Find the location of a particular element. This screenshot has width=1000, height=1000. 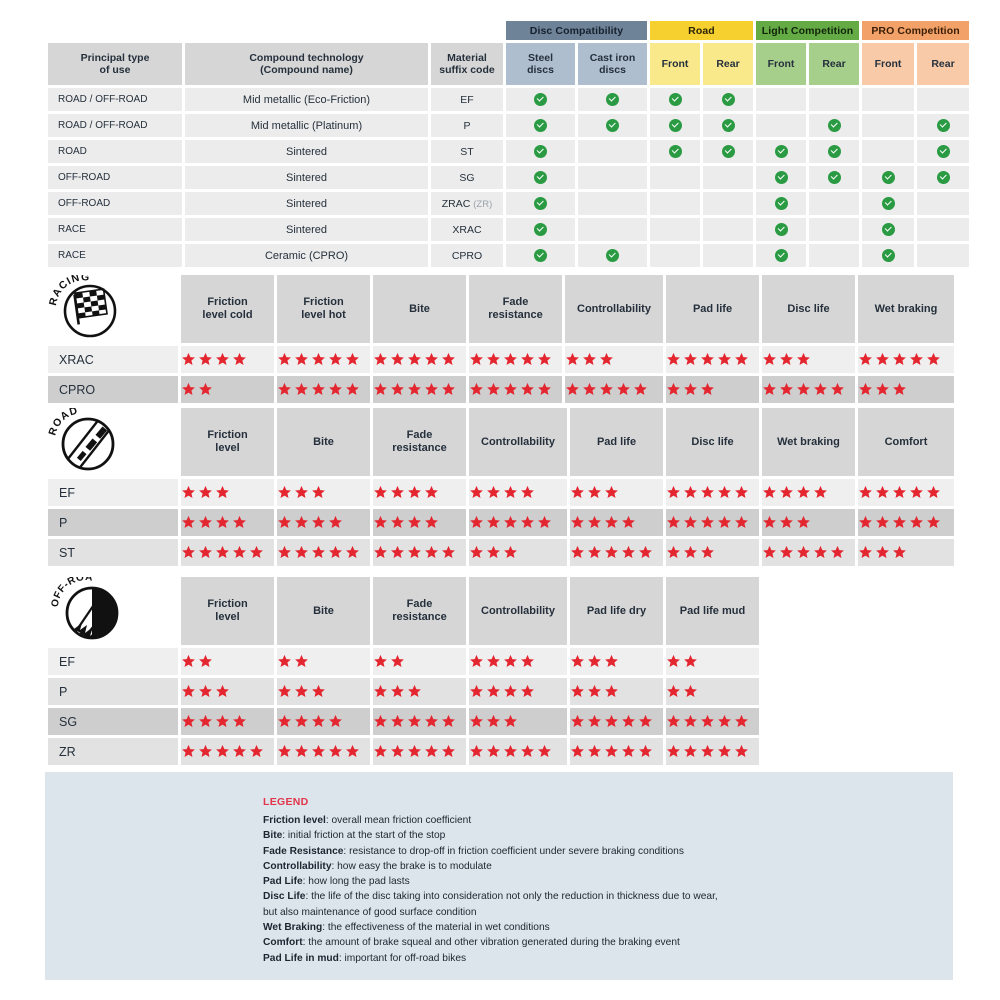

road-row-label: P is located at coordinates (113, 522).